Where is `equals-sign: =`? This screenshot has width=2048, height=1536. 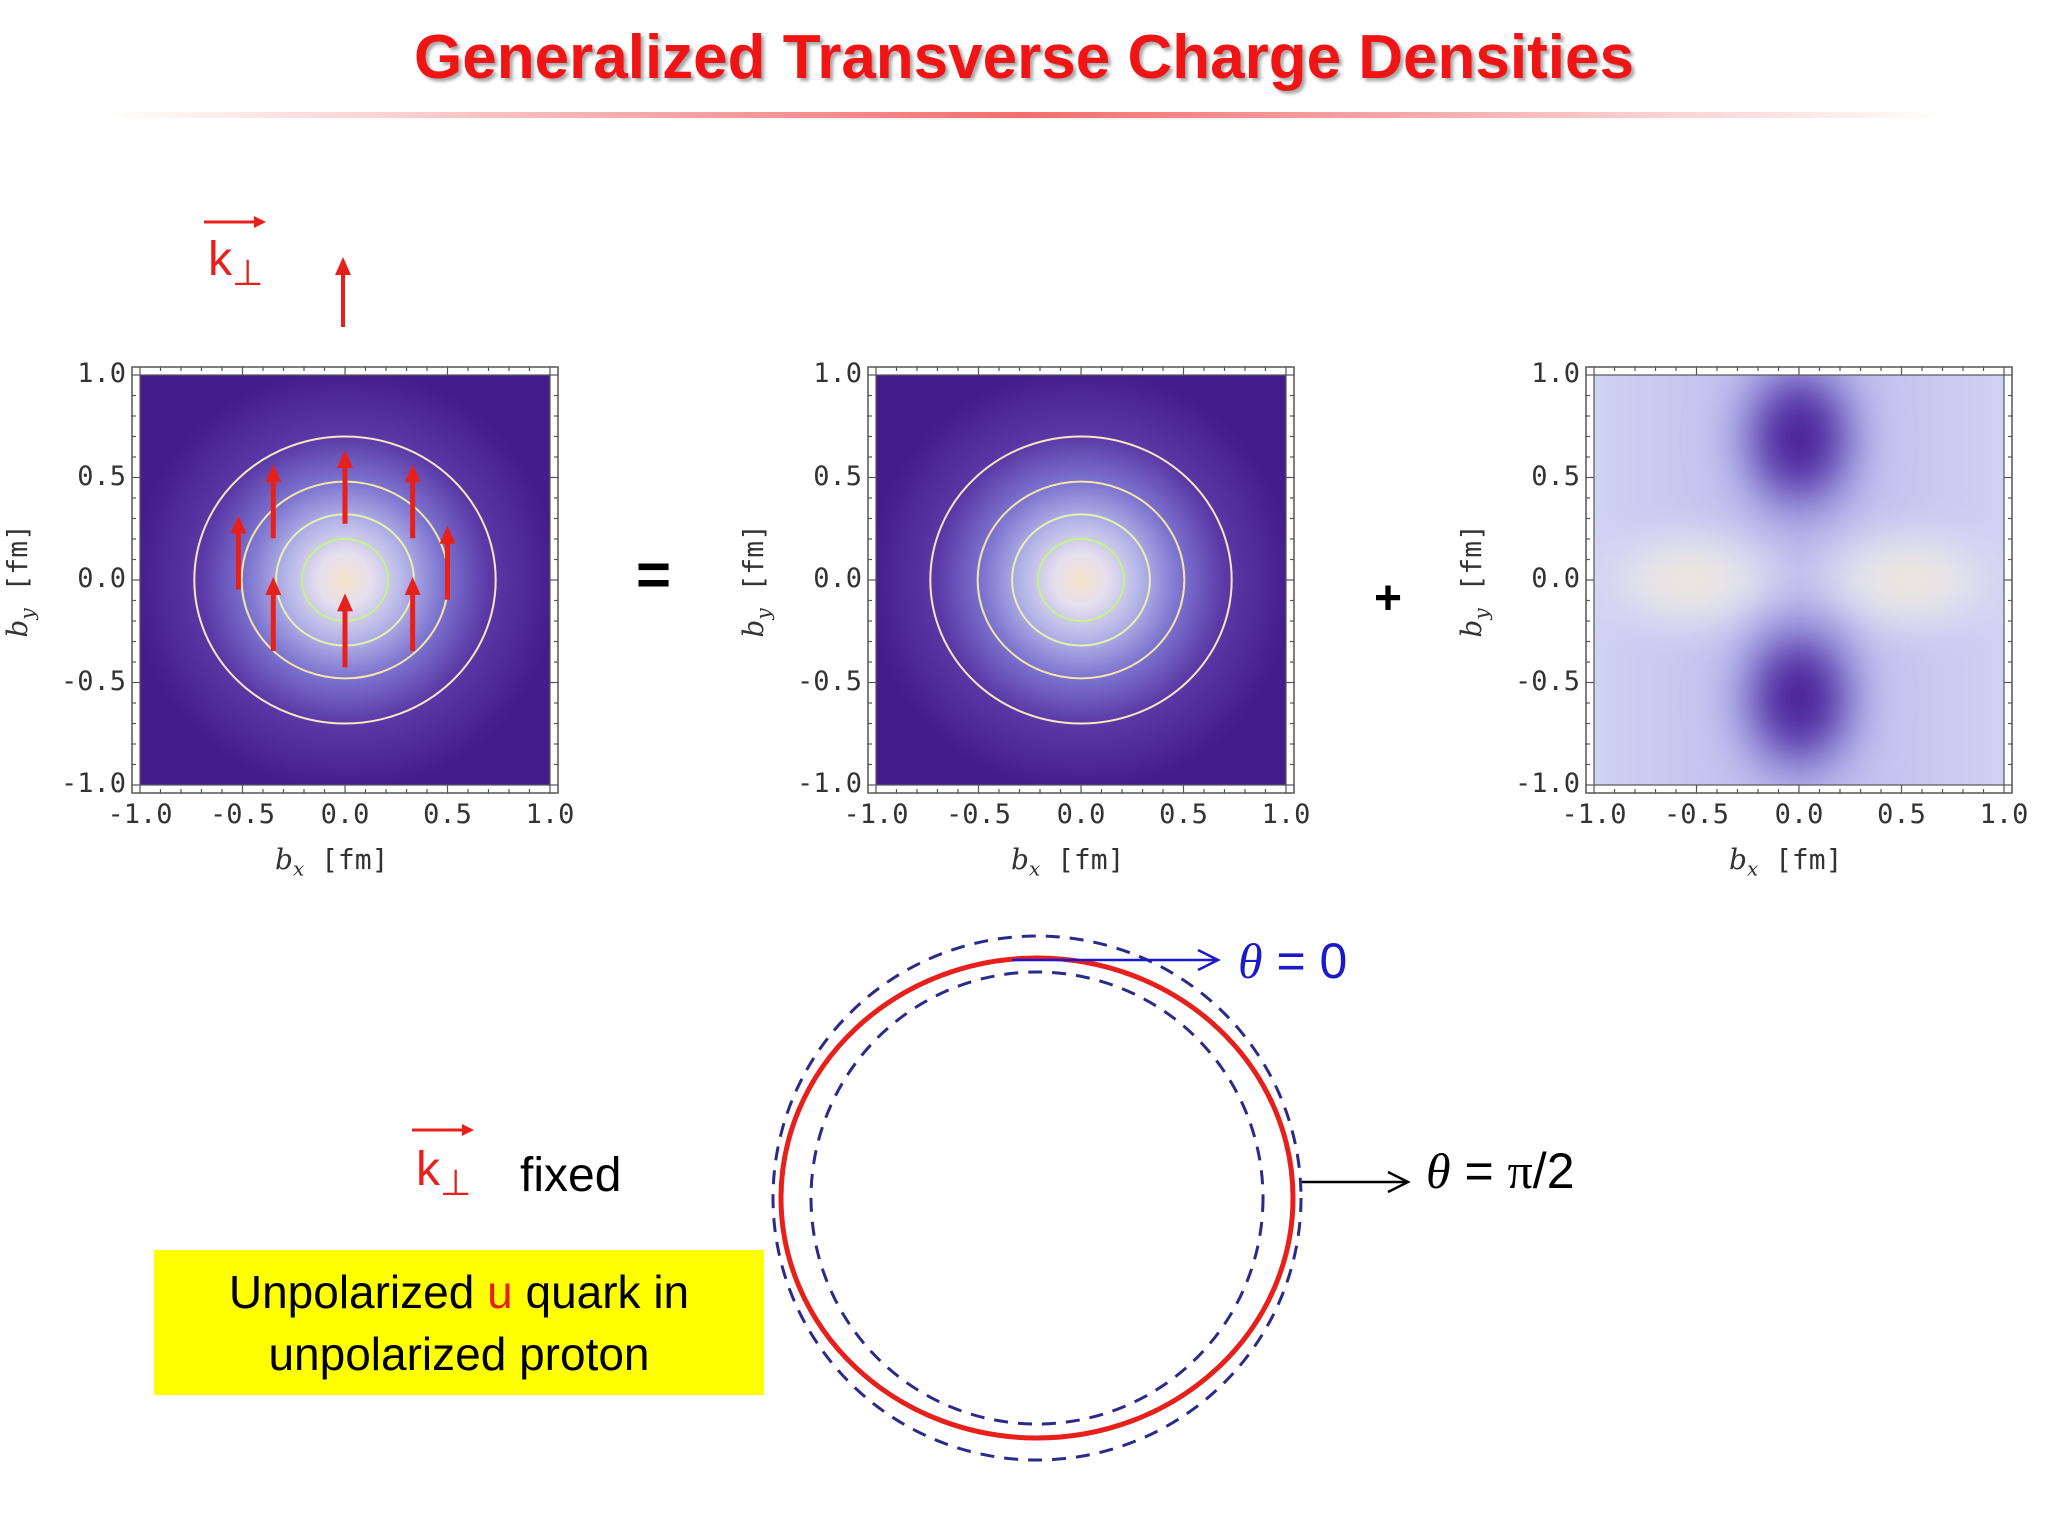 equals-sign: = is located at coordinates (654, 574).